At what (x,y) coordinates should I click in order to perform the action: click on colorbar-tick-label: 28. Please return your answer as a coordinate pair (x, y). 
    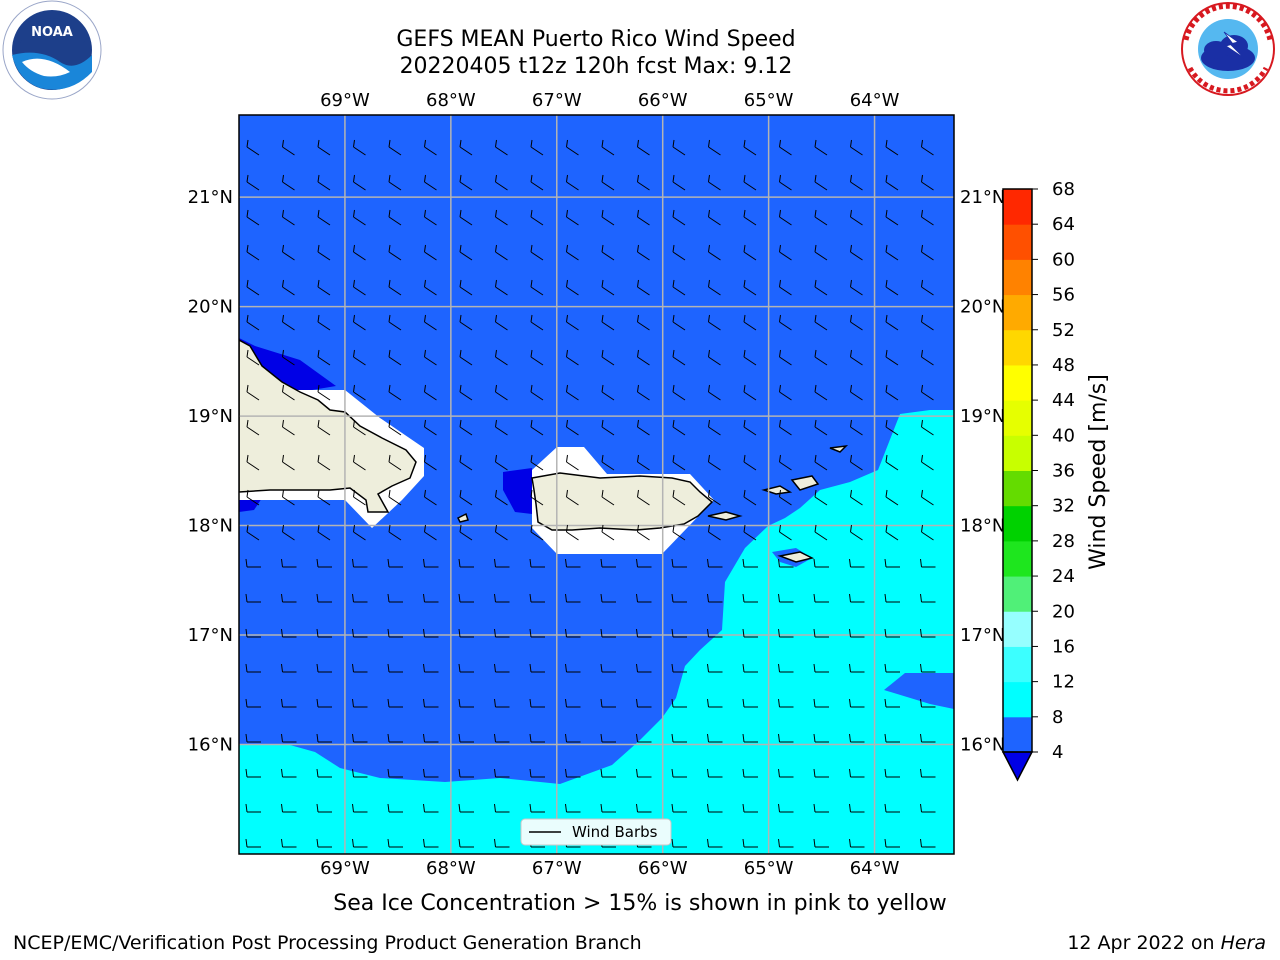
    Looking at the image, I should click on (1063, 541).